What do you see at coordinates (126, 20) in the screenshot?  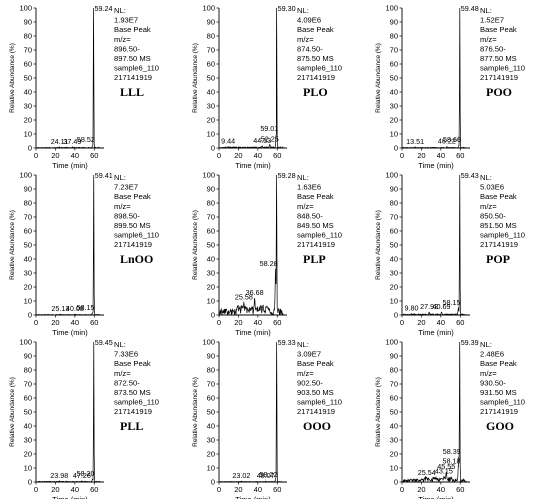 I see `info-line: 1.93E7` at bounding box center [126, 20].